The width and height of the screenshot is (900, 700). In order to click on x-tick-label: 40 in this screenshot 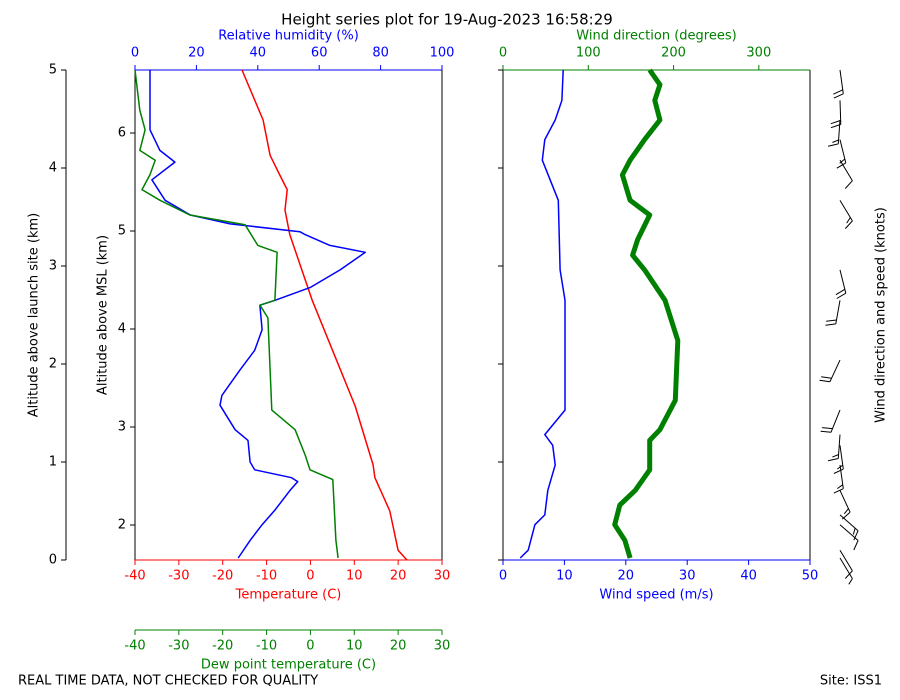, I will do `click(748, 576)`.